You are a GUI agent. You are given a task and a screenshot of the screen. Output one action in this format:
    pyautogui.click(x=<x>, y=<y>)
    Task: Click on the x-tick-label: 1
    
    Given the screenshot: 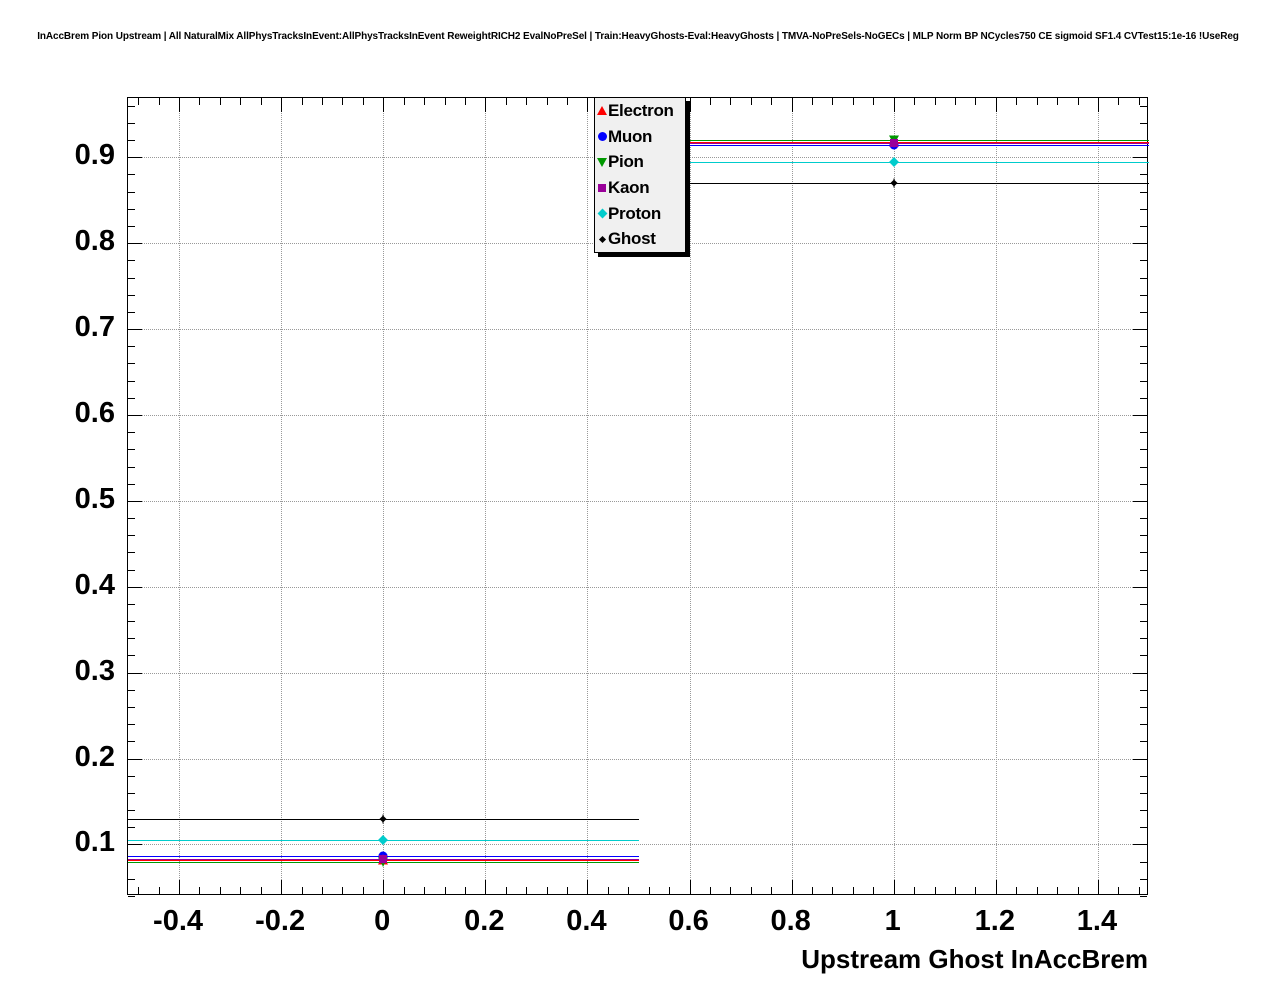 What is the action you would take?
    pyautogui.click(x=892, y=921)
    